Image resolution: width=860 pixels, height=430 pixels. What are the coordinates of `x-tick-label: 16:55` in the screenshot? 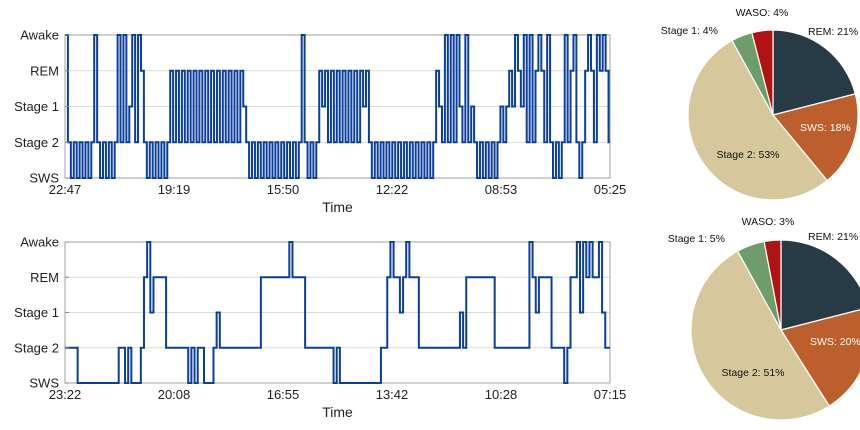 It's located at (283, 394).